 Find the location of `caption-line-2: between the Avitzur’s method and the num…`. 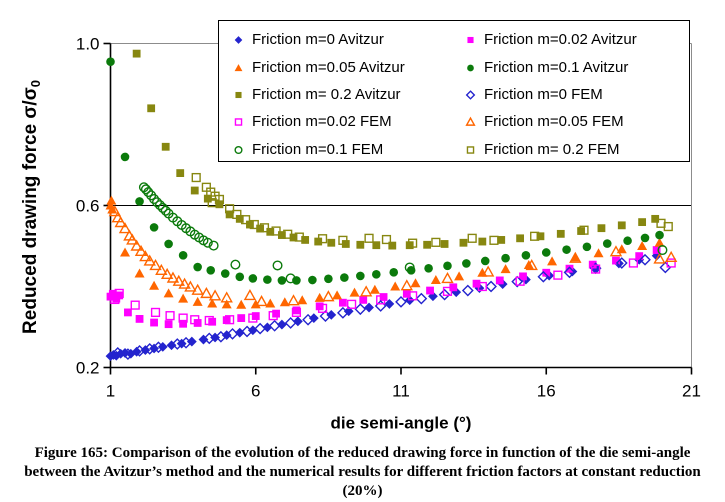

caption-line-2: between the Avitzur’s method and the num… is located at coordinates (362, 472).